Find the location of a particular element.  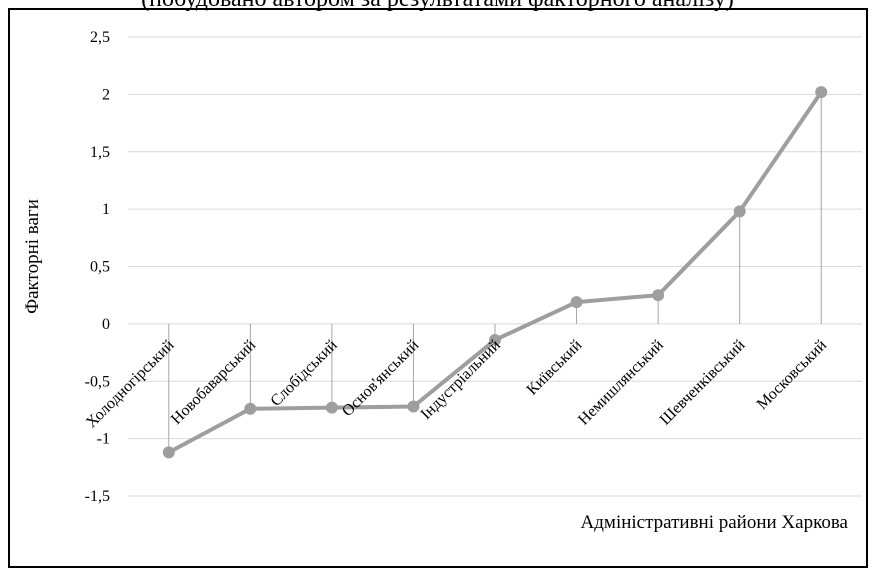

category-label: Слобідський is located at coordinates (304, 373).